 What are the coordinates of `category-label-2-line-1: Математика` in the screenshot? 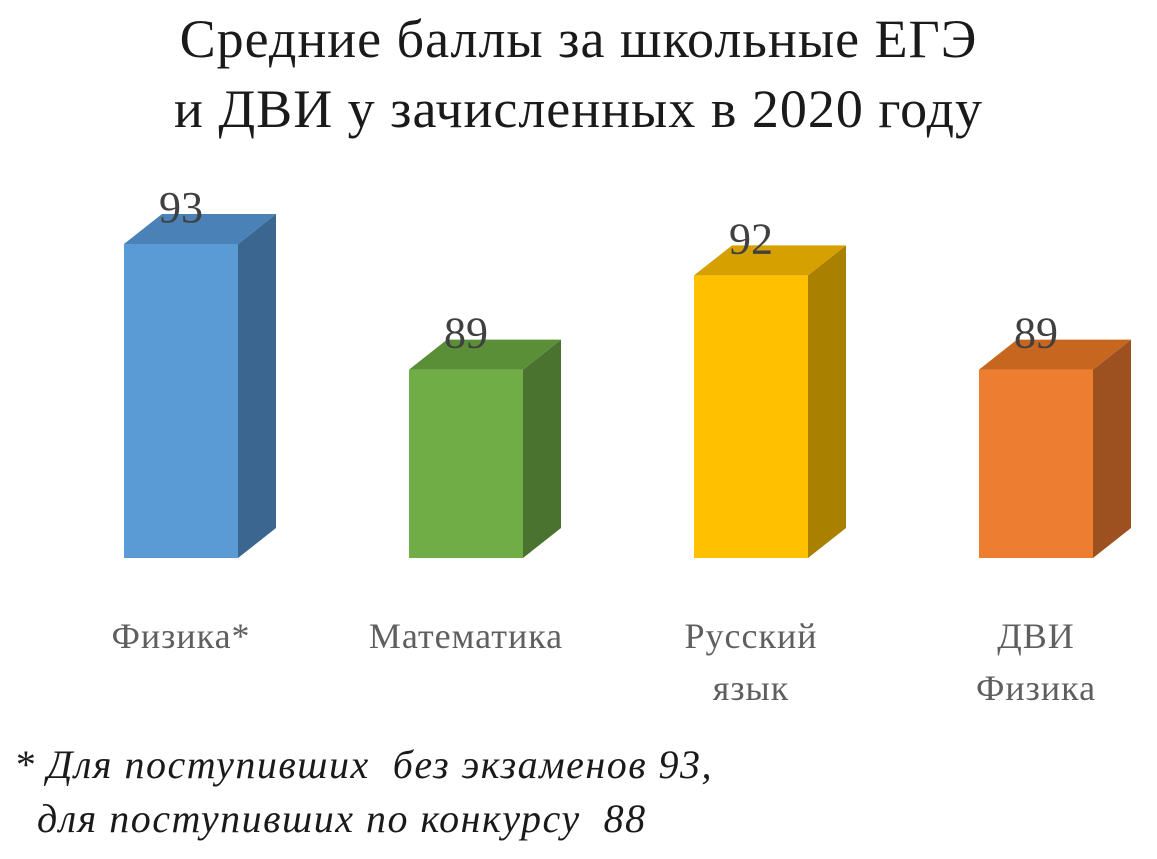 It's located at (466, 636).